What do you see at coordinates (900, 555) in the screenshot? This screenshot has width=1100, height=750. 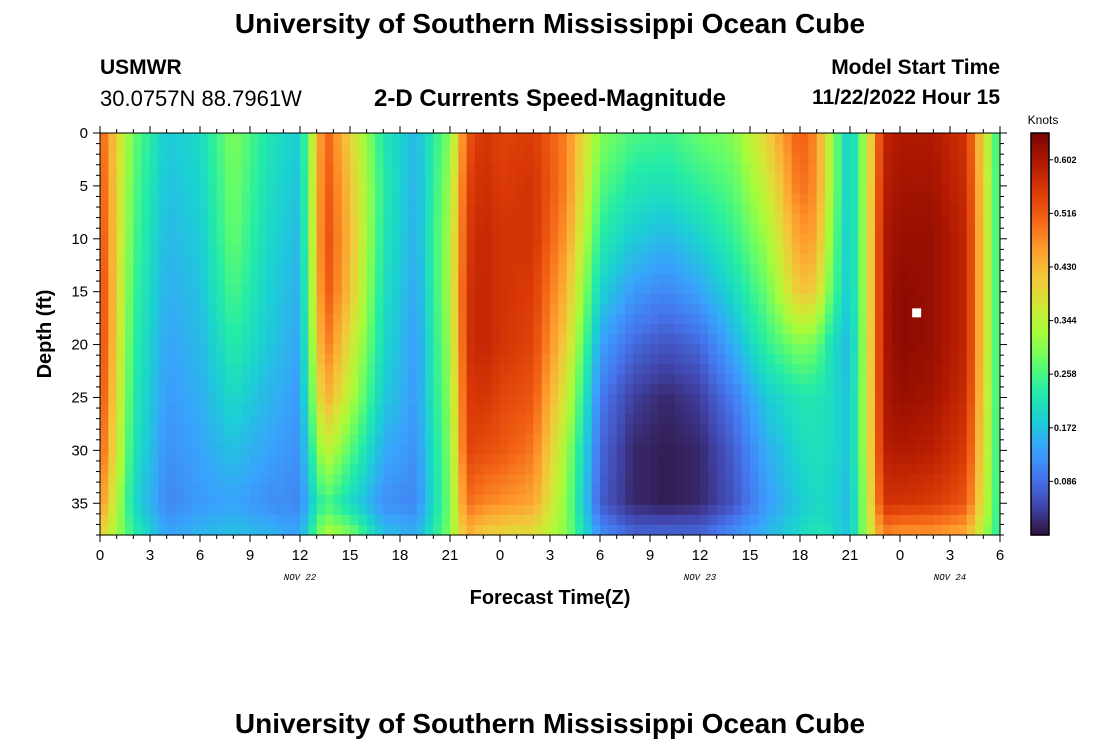 I see `x-tick-label: 0` at bounding box center [900, 555].